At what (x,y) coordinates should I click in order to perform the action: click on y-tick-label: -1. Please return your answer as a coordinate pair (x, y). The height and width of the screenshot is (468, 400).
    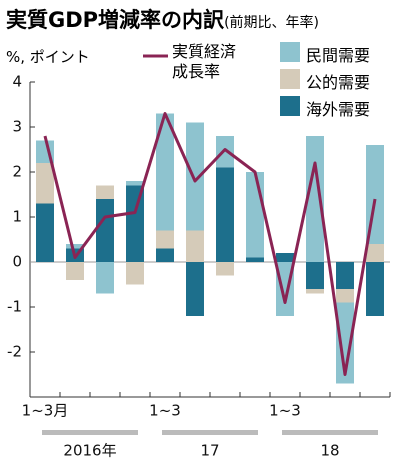
    Looking at the image, I should click on (14, 307).